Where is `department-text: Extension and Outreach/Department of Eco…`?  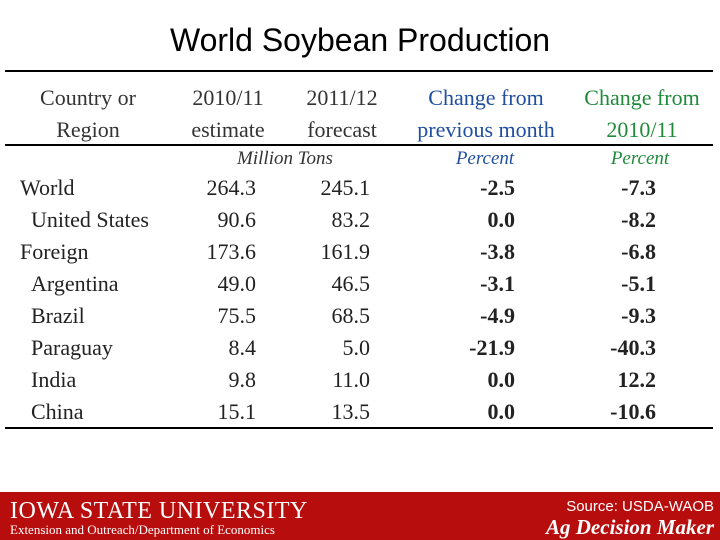 department-text: Extension and Outreach/Department of Eco… is located at coordinates (142, 529).